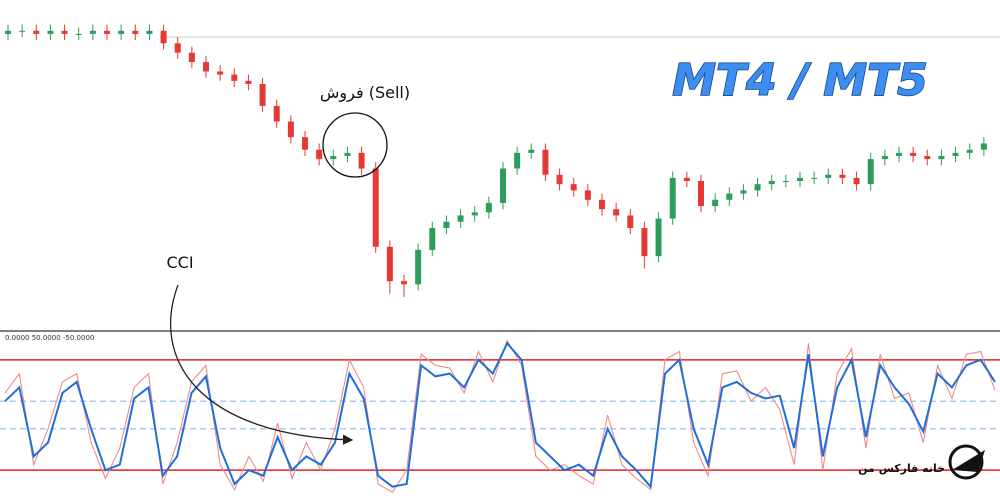  What do you see at coordinates (179, 262) in the screenshot?
I see `cci-label: CCI` at bounding box center [179, 262].